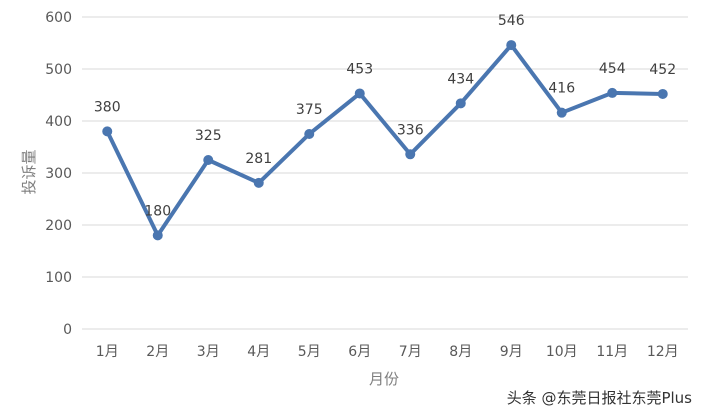  Describe the element at coordinates (387, 352) in the screenshot. I see `x-axis-ticks: 1月 2月 3月 4月 5月 6月 7月 8月 9月 10月 11月 12月` at that location.